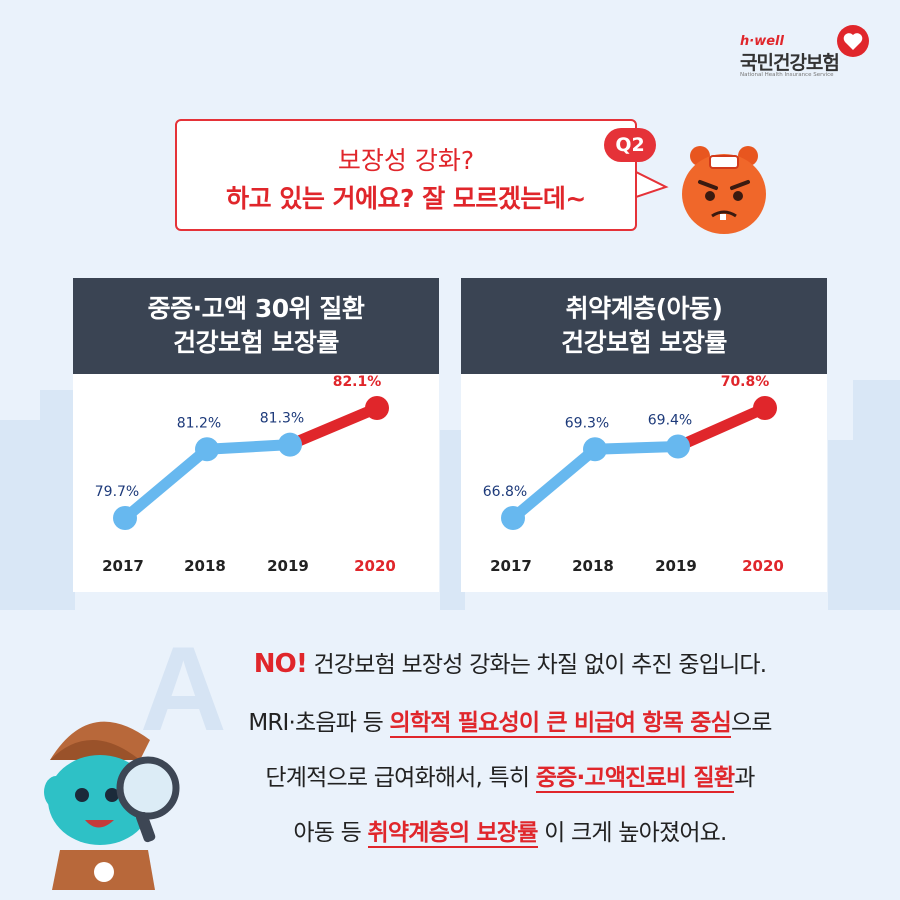  I want to click on value-label-2017: 79.7%, so click(117, 492).